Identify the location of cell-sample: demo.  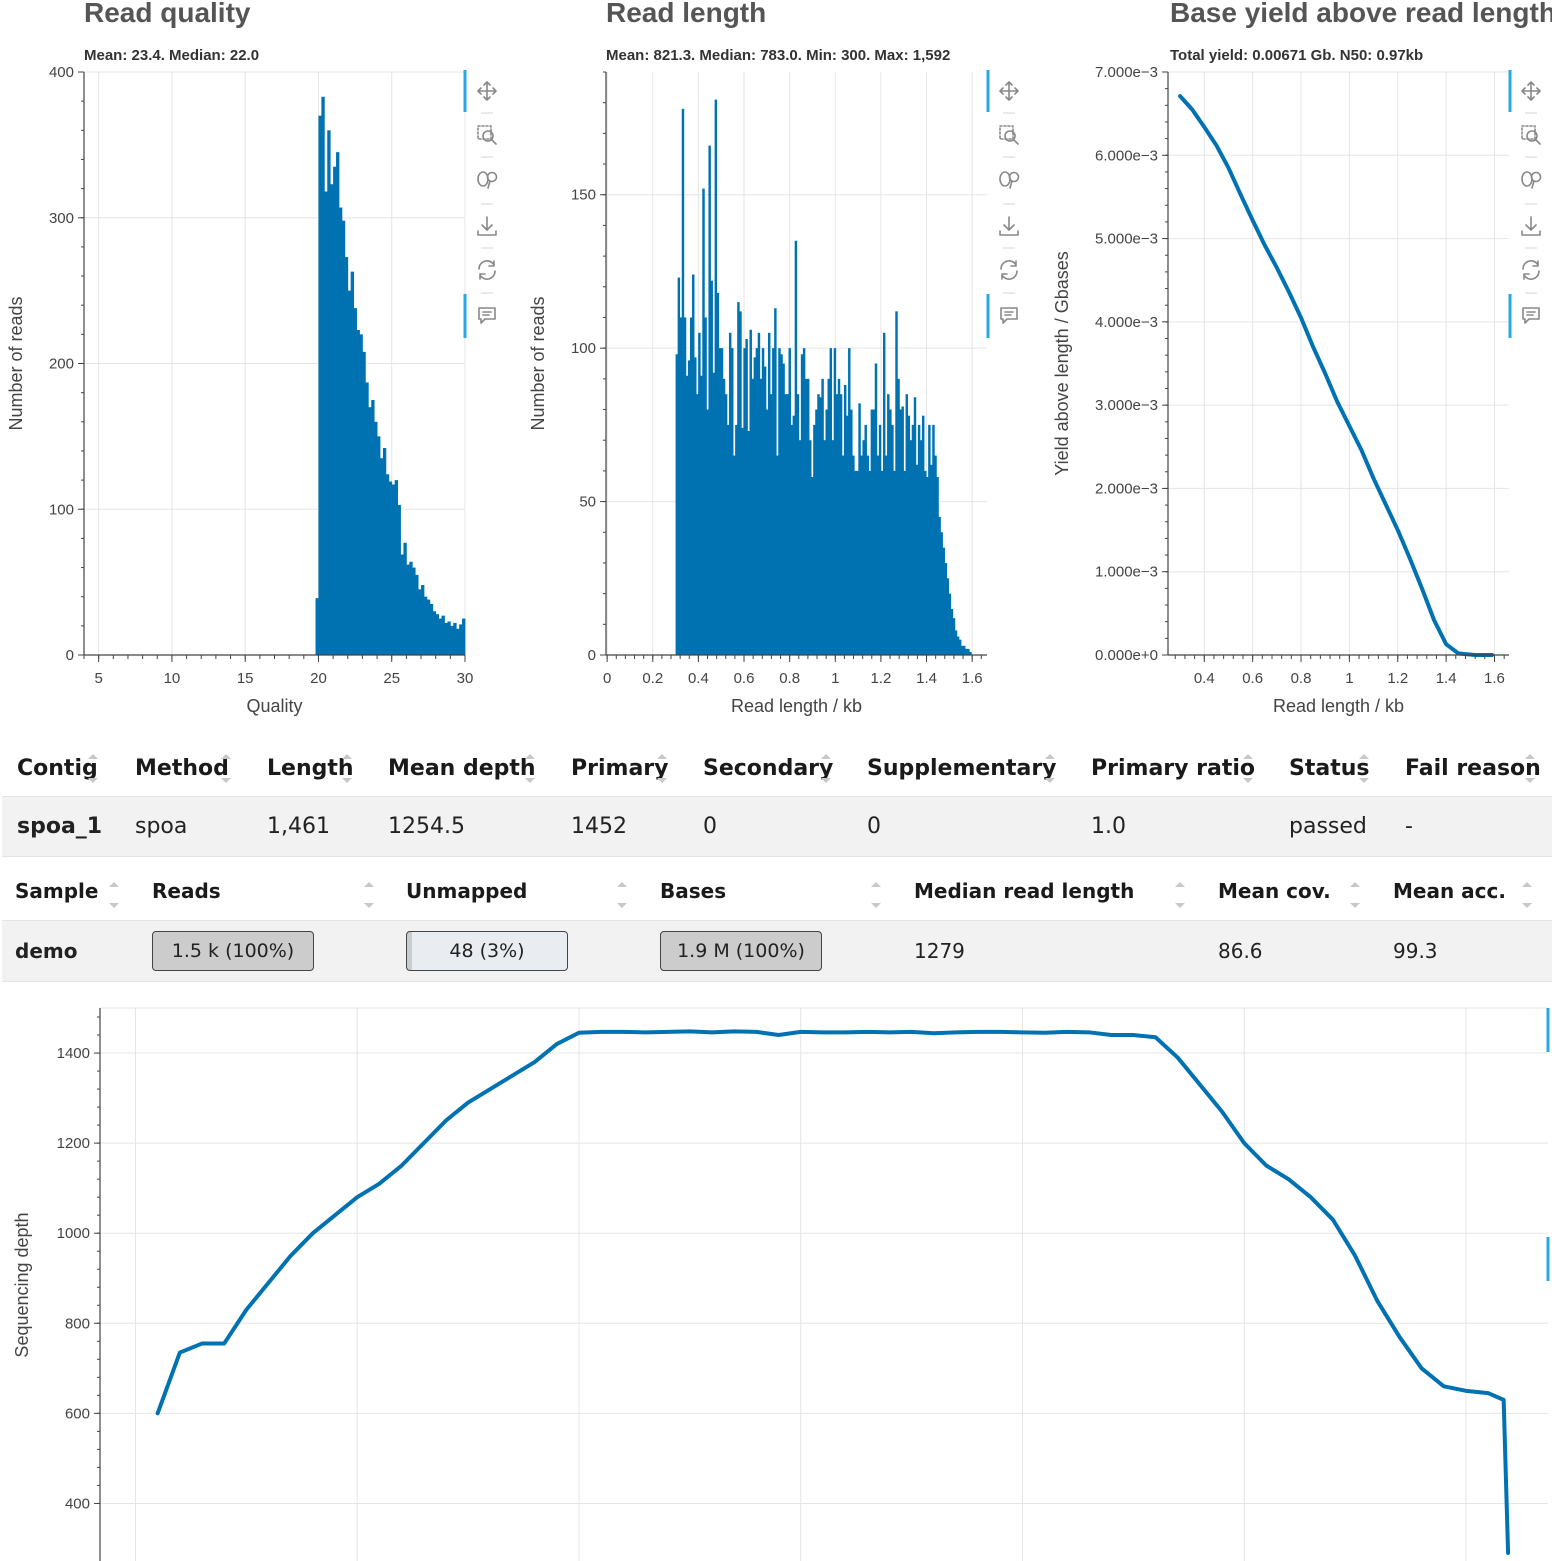
(46, 951).